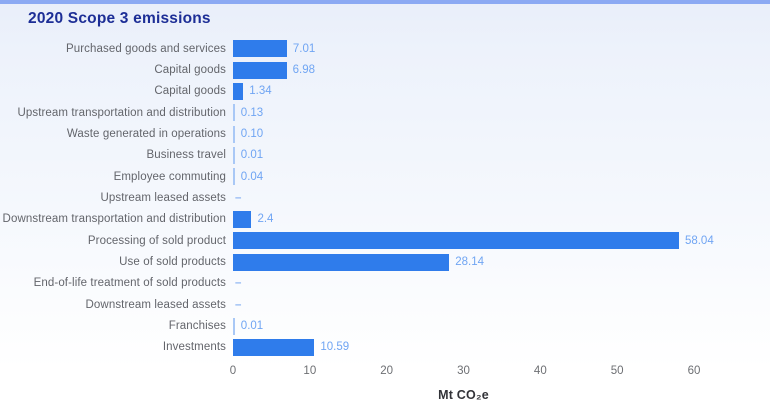 The height and width of the screenshot is (419, 770). Describe the element at coordinates (186, 155) in the screenshot. I see `category-label: Business travel` at that location.